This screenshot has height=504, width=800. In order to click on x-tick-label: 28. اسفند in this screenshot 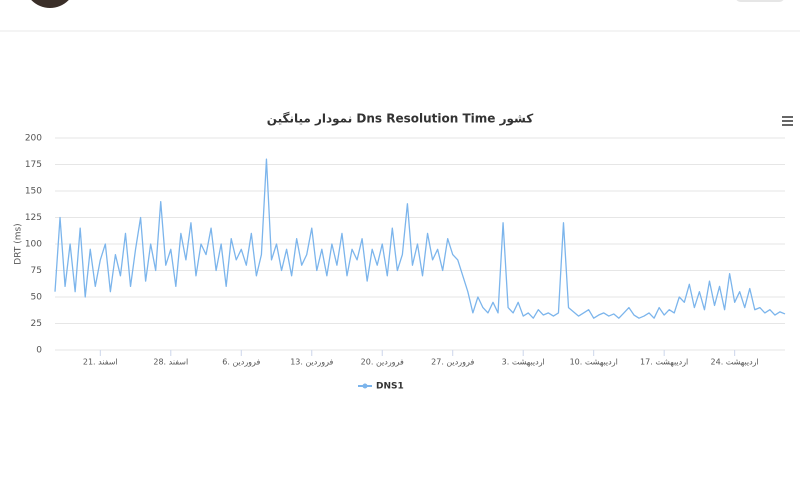, I will do `click(170, 362)`.